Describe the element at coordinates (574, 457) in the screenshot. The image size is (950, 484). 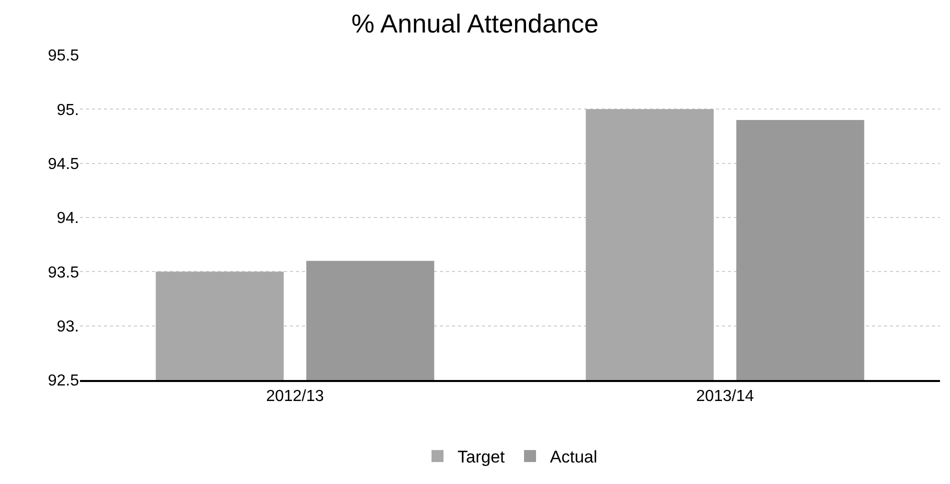
I see `legend-label: Actual` at that location.